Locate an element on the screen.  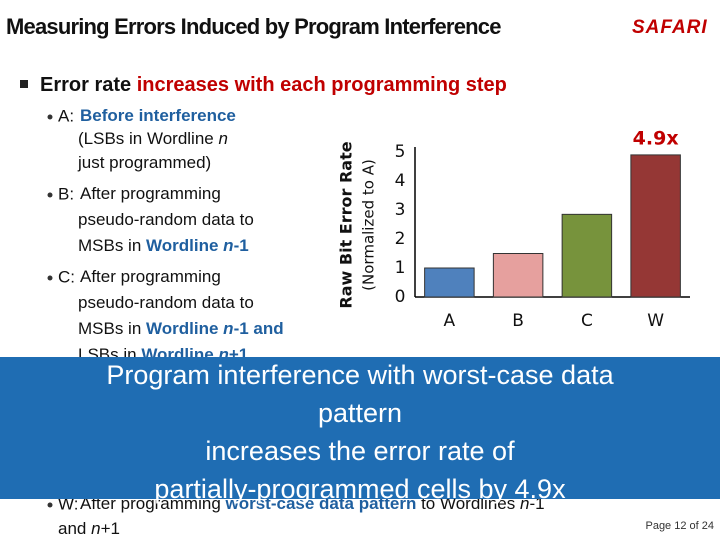
bullet-label: A: is located at coordinates (66, 115).